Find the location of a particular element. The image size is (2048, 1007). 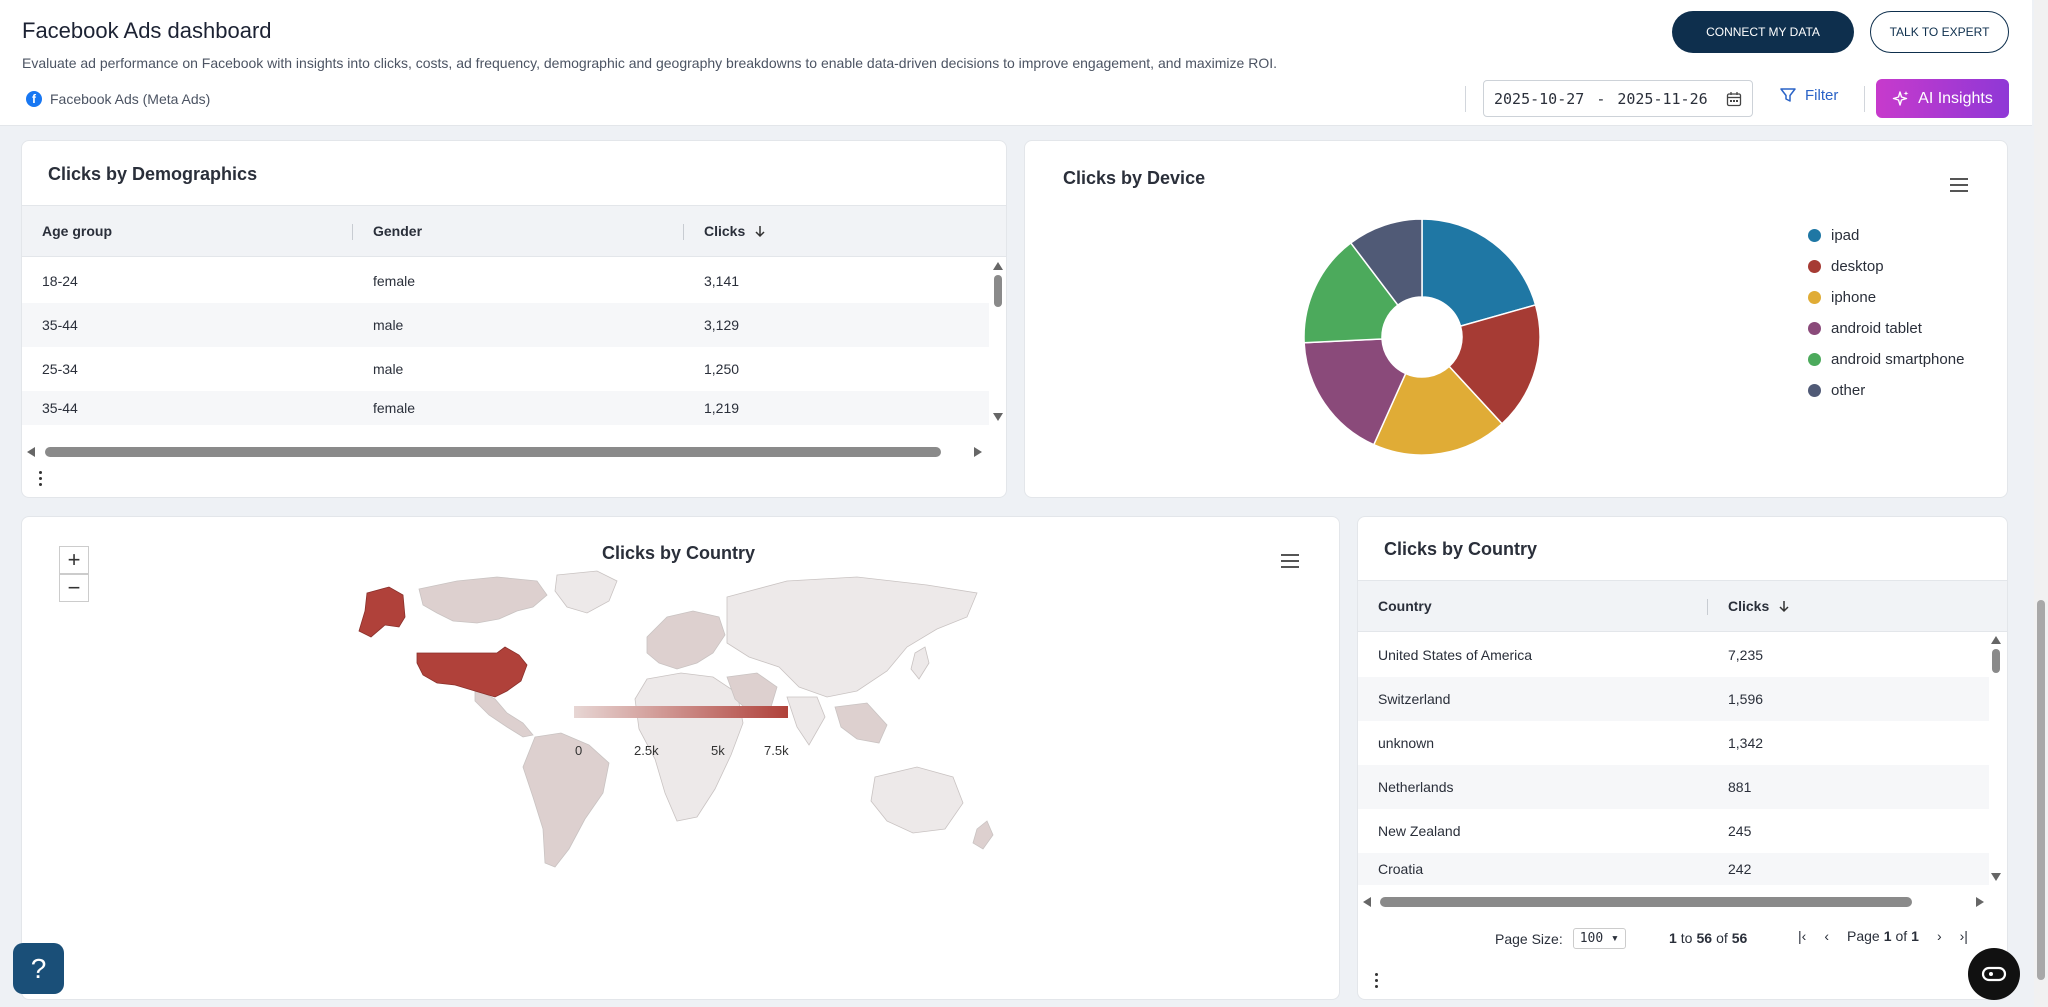

legend-label: other is located at coordinates (1848, 390).